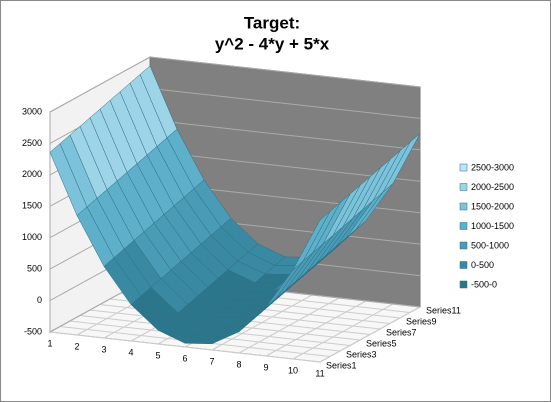  What do you see at coordinates (361, 354) in the screenshot?
I see `series-label: Series3` at bounding box center [361, 354].